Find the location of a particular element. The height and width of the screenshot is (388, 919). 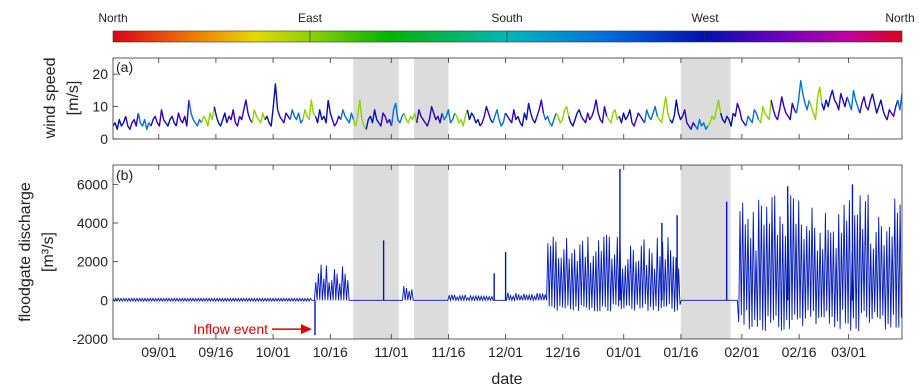

panel-b-y-ticks: -2000 0 2000 4000 6000 is located at coordinates (95, 261).